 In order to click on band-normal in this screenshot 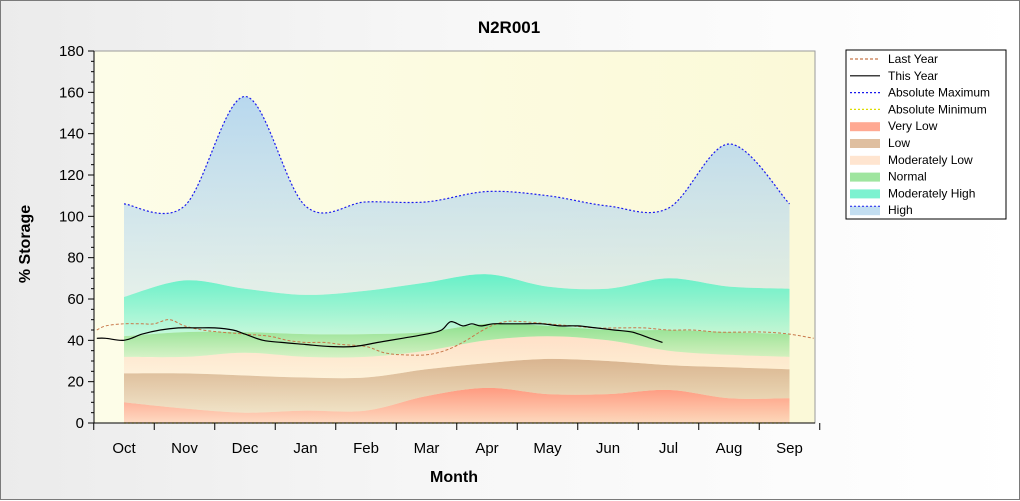, I will do `click(457, 340)`.